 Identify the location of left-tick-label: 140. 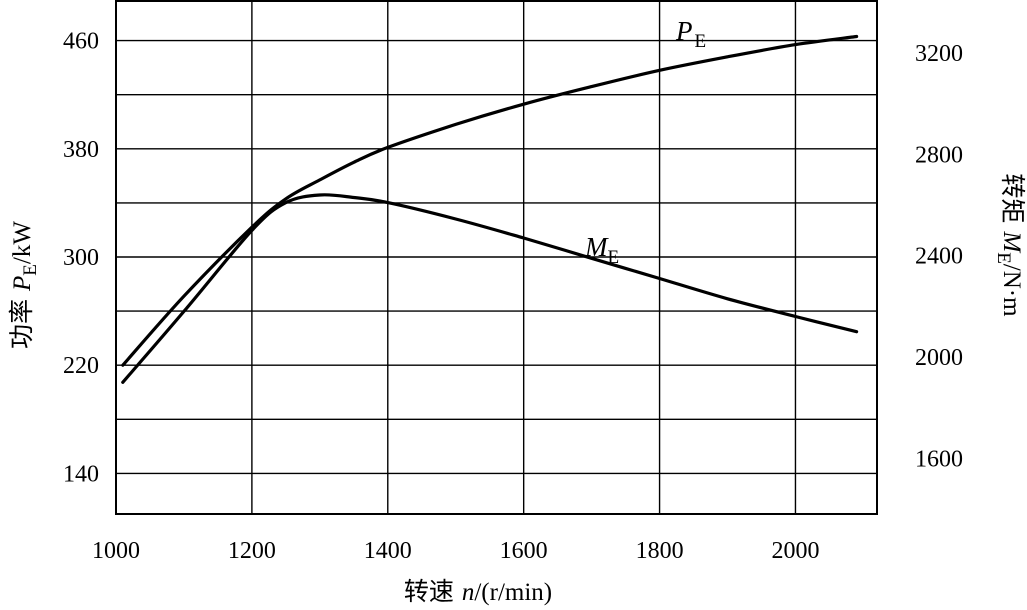
(81, 474).